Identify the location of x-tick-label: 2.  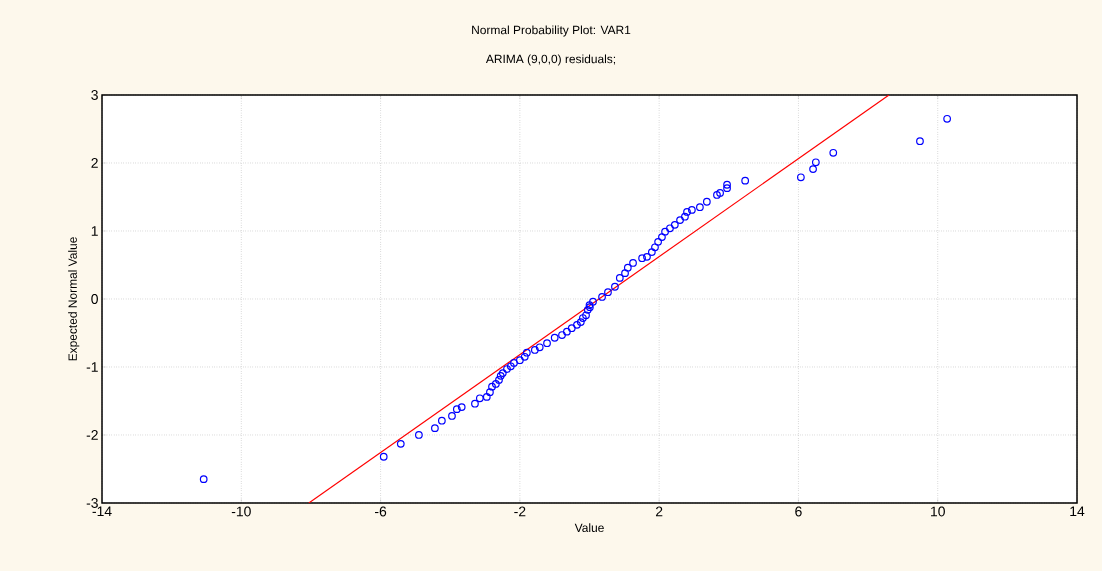
(659, 511).